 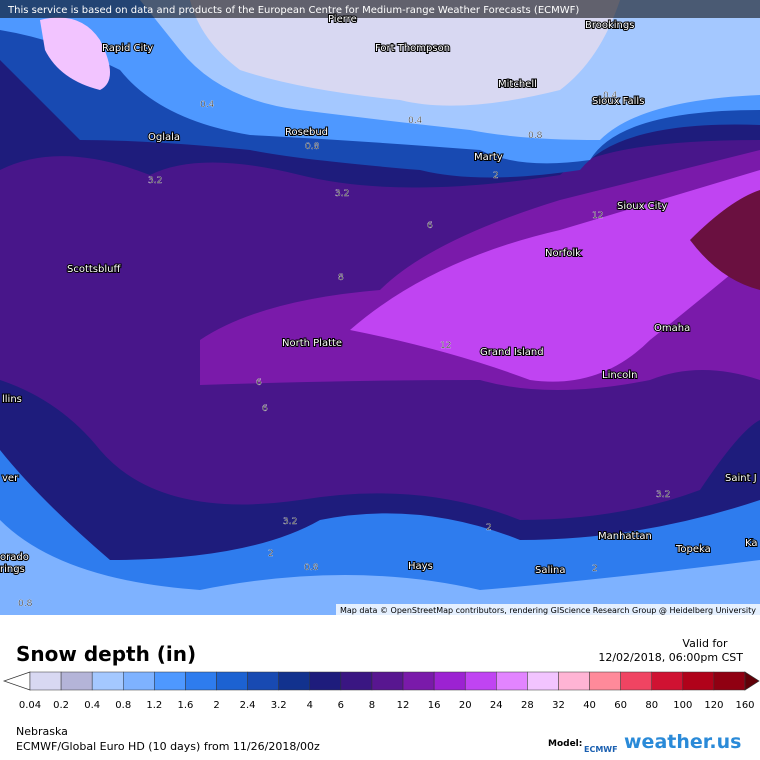 I want to click on colorbar-label: 100, so click(x=682, y=705).